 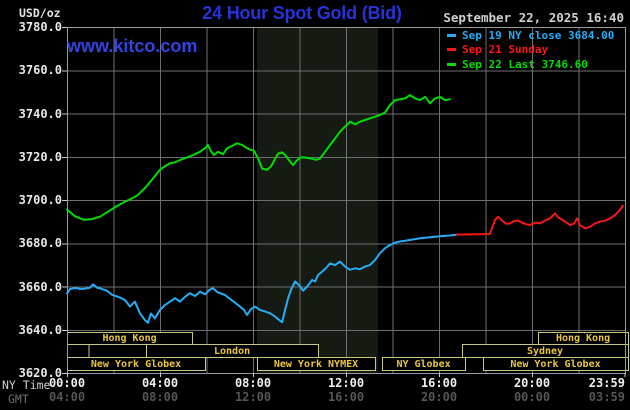 I want to click on session-label: New York NYMEX, so click(x=316, y=364).